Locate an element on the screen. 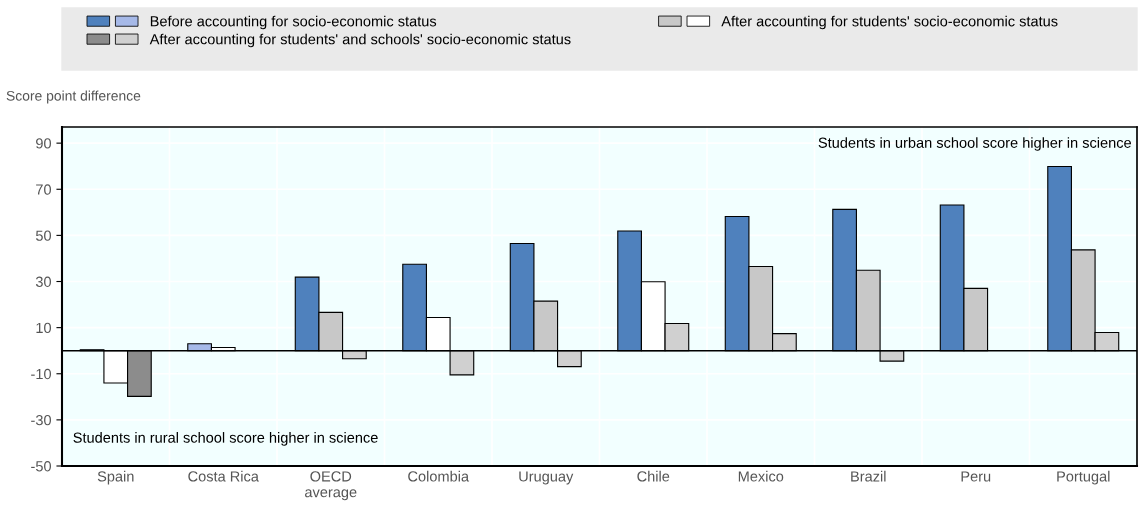 This screenshot has width=1145, height=513. annotation: Students in rural school score higher in science is located at coordinates (225, 439).